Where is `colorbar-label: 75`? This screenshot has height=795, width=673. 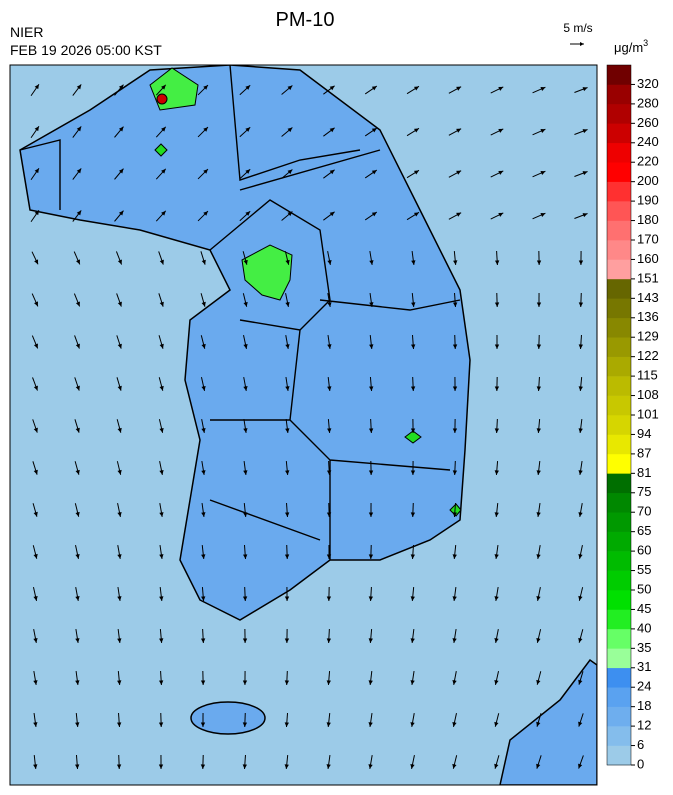 colorbar-label: 75 is located at coordinates (644, 491).